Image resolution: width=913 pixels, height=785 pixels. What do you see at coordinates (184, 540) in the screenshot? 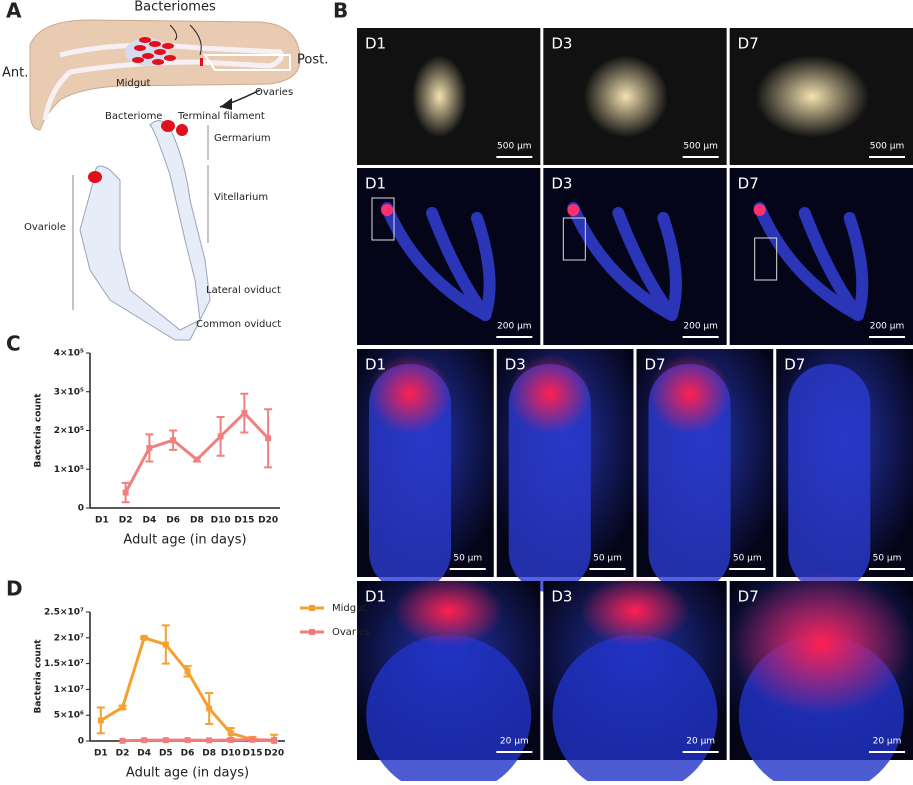
I see `x-axis-title: Adult age (in days)` at bounding box center [184, 540].